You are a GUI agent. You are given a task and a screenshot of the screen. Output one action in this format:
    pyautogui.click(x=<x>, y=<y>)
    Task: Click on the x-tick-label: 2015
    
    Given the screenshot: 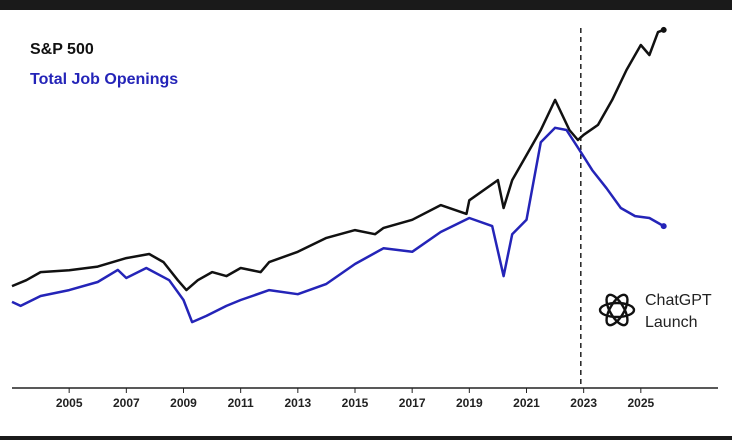 What is the action you would take?
    pyautogui.click(x=355, y=403)
    